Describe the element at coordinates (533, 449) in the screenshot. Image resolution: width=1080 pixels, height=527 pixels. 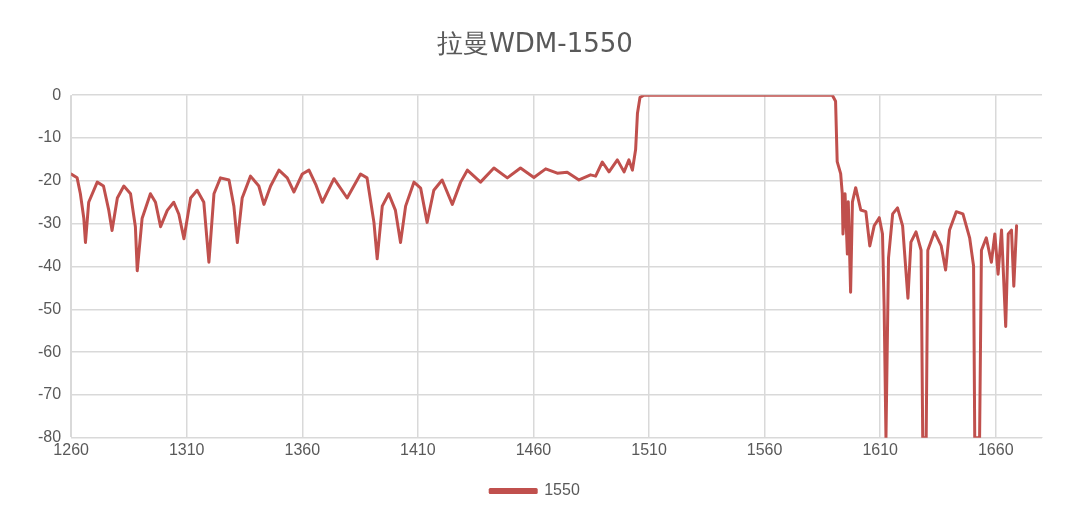
I see `x-tick-label: 1460` at that location.